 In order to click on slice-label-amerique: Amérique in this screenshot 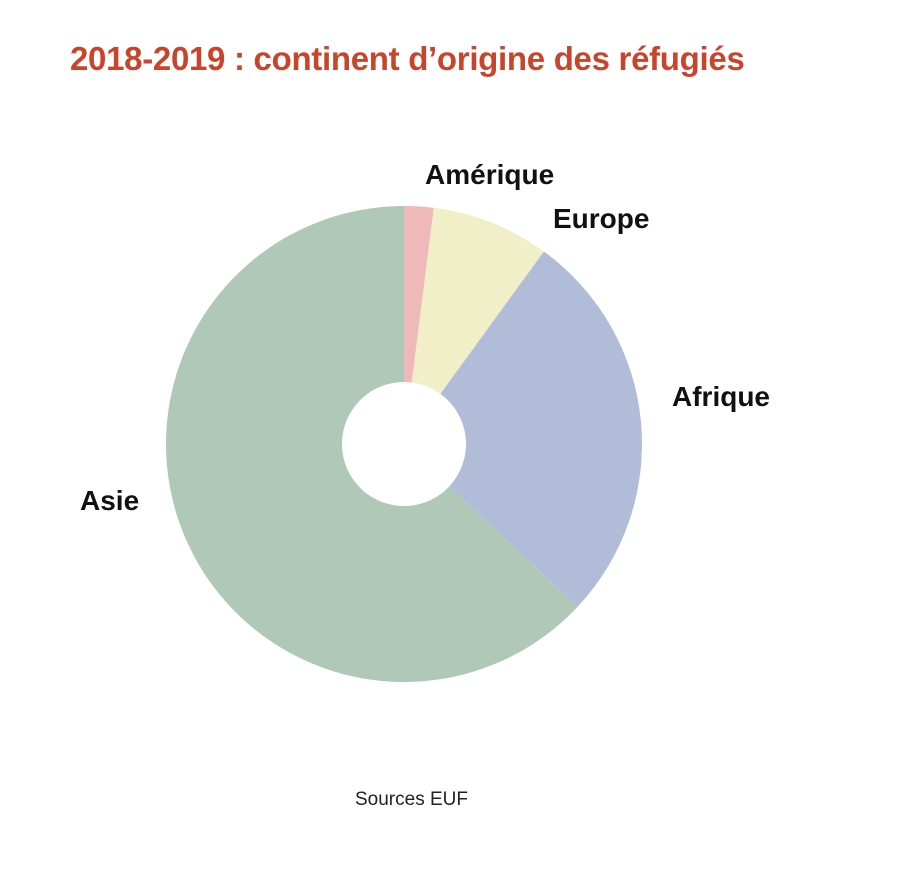, I will do `click(489, 174)`.